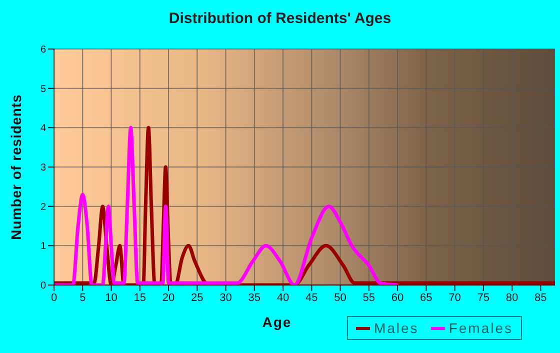 This screenshot has width=560, height=353. What do you see at coordinates (111, 298) in the screenshot?
I see `x-tick-label: 10` at bounding box center [111, 298].